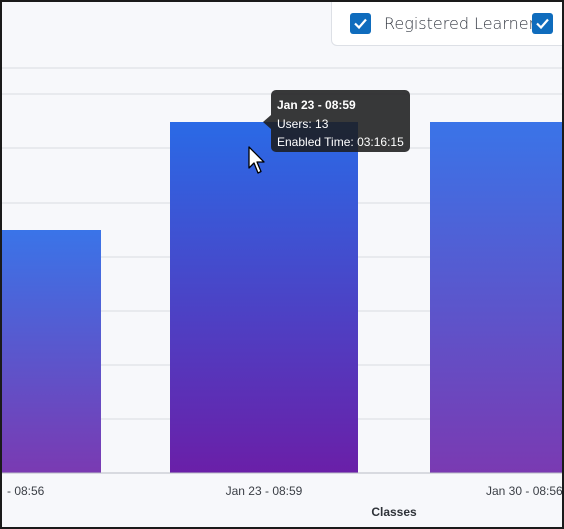  I want to click on tooltip-users-value: 13, so click(322, 124).